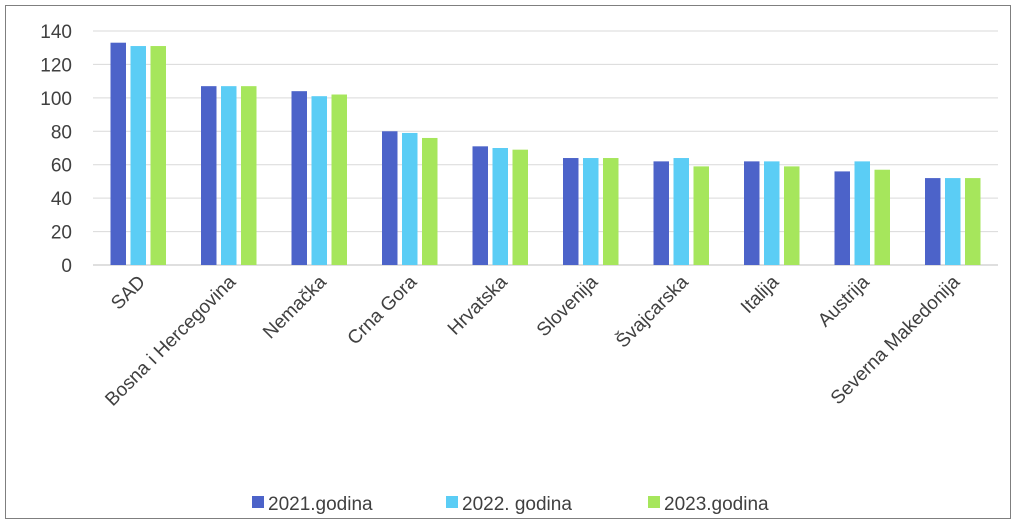 The image size is (1016, 524). What do you see at coordinates (383, 310) in the screenshot?
I see `category-label: Crna Gora` at bounding box center [383, 310].